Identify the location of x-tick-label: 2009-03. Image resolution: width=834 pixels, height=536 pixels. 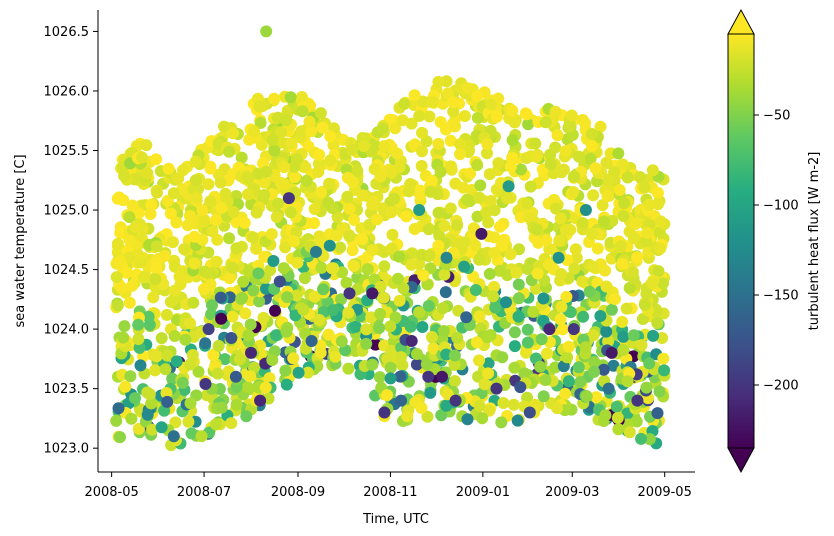
(572, 492).